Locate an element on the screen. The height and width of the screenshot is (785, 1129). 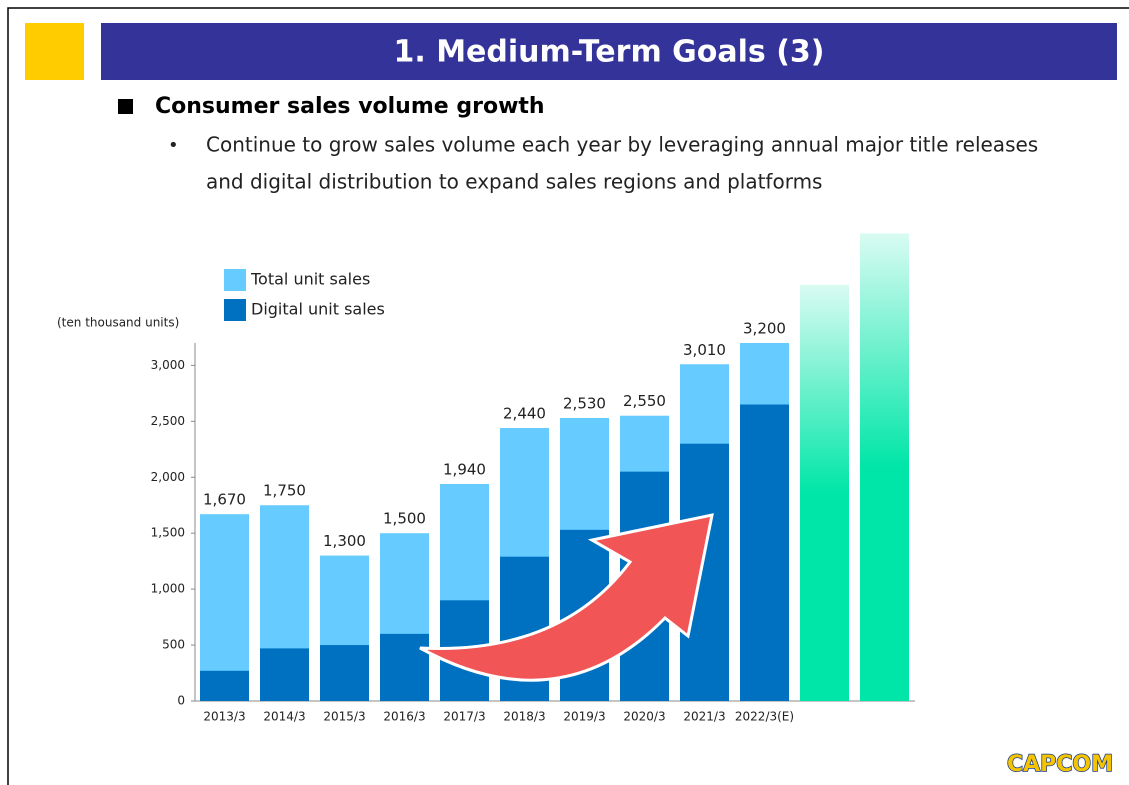
x-tick-label: 2019/3 is located at coordinates (584, 717).